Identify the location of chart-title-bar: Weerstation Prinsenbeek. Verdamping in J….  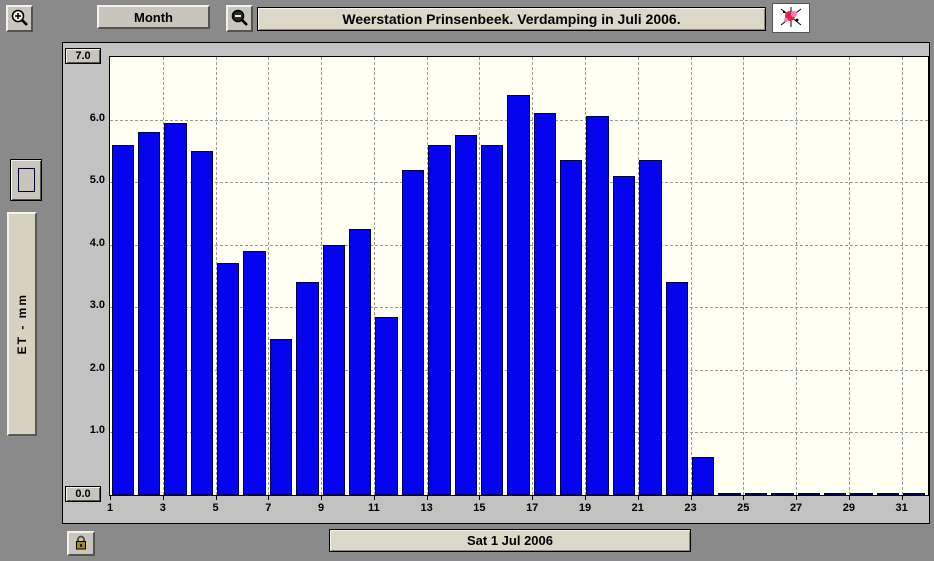
(511, 19).